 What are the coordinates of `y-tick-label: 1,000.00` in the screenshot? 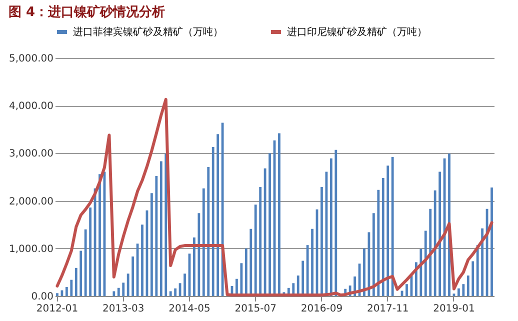 It's located at (31, 249).